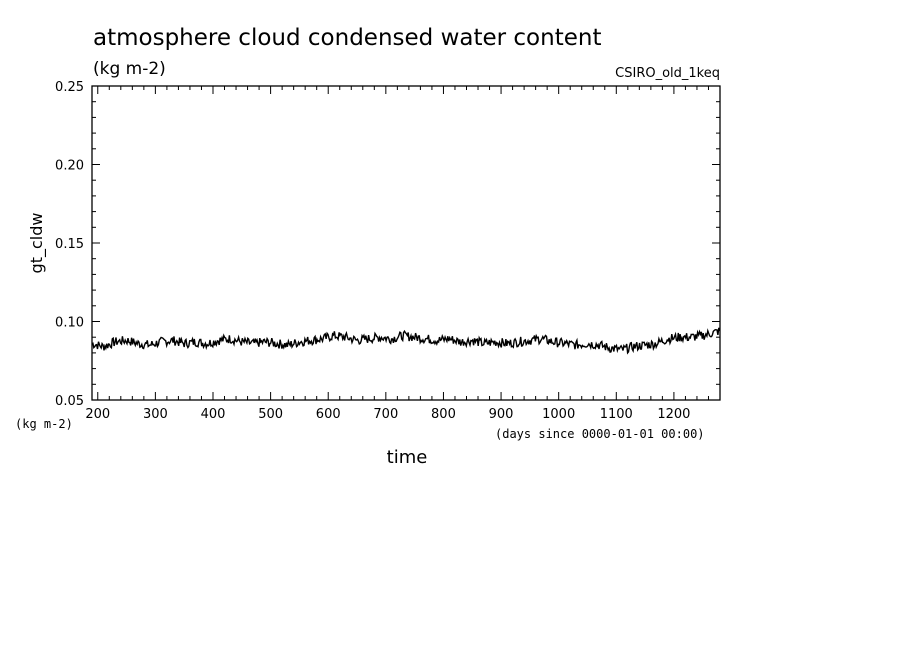  I want to click on x-tick-label: 600, so click(328, 414).